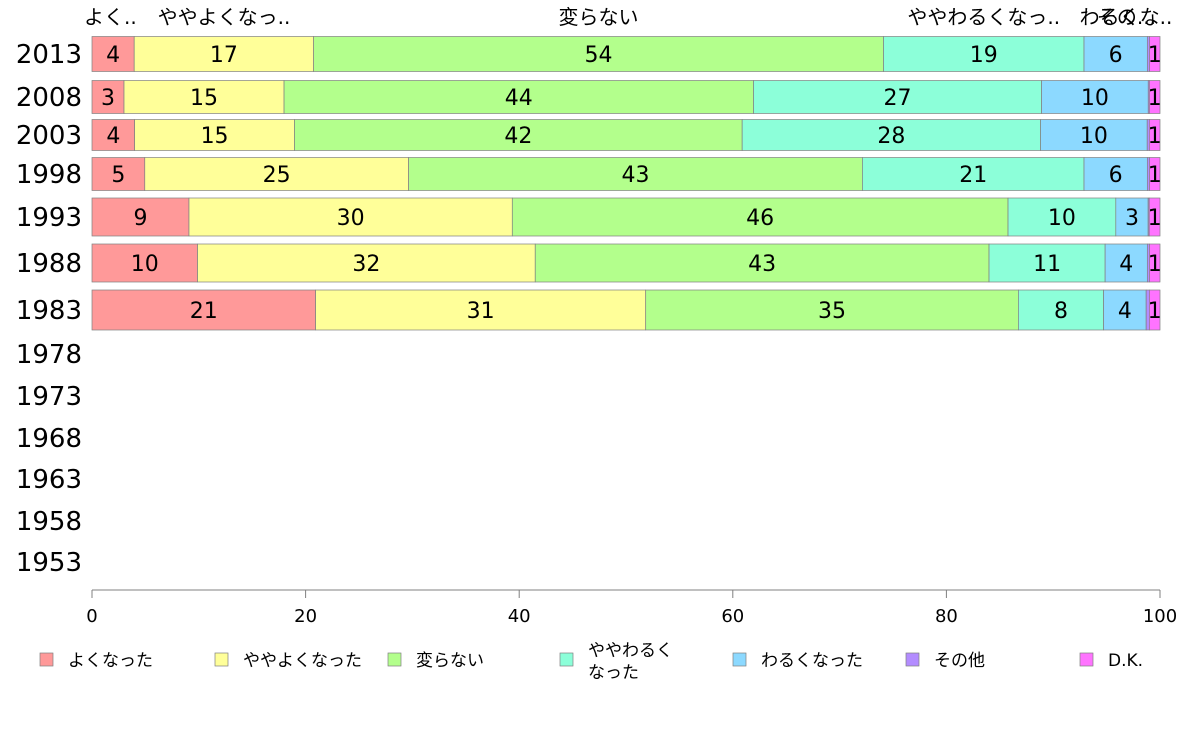 This screenshot has width=1188, height=740. I want to click on y-tick-label: 1968, so click(49, 439).